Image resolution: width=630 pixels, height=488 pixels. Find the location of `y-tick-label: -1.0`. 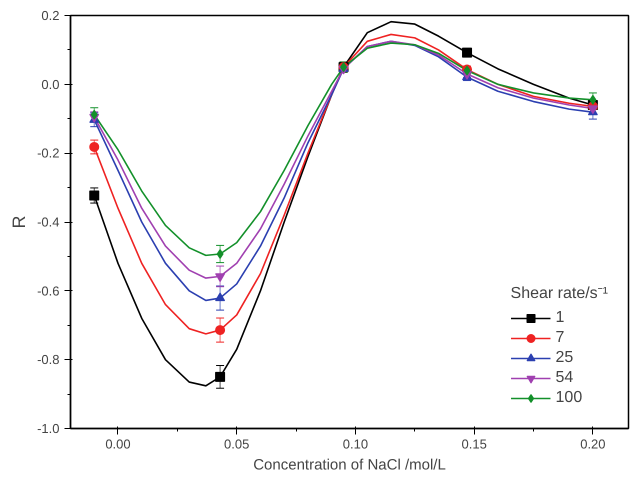

y-tick-label: -1.0 is located at coordinates (48, 428).